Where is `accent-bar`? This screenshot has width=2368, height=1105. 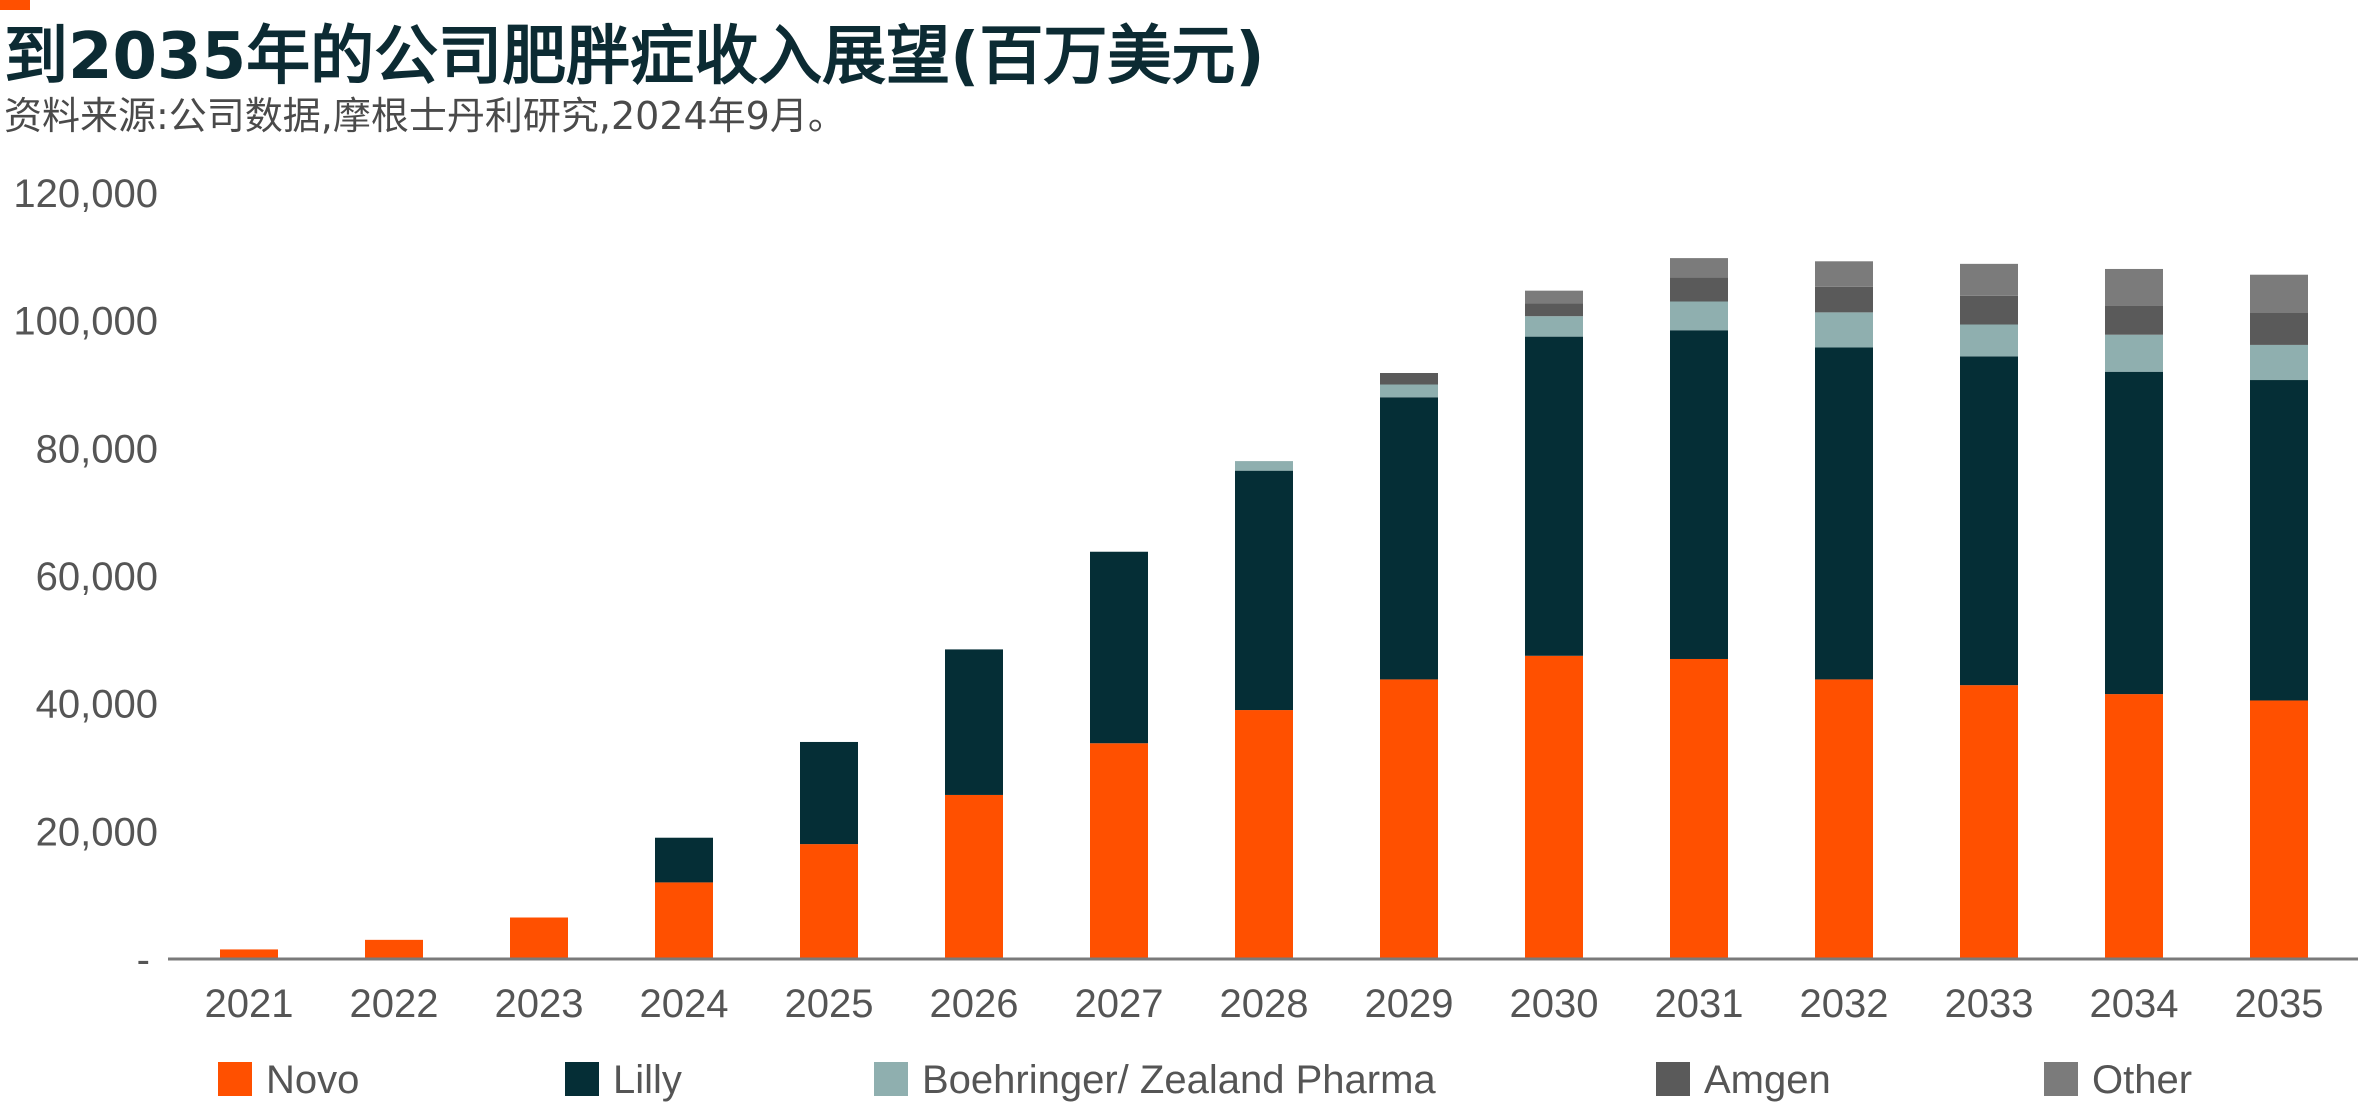 accent-bar is located at coordinates (15, 5).